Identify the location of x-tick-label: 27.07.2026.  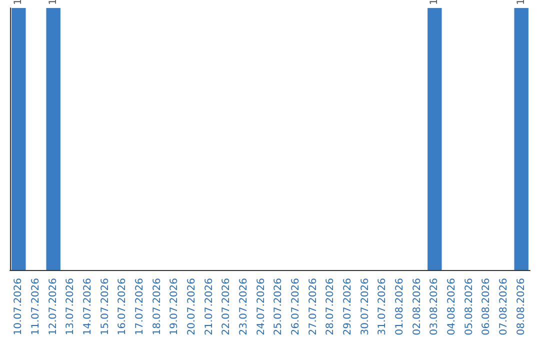
(313, 307).